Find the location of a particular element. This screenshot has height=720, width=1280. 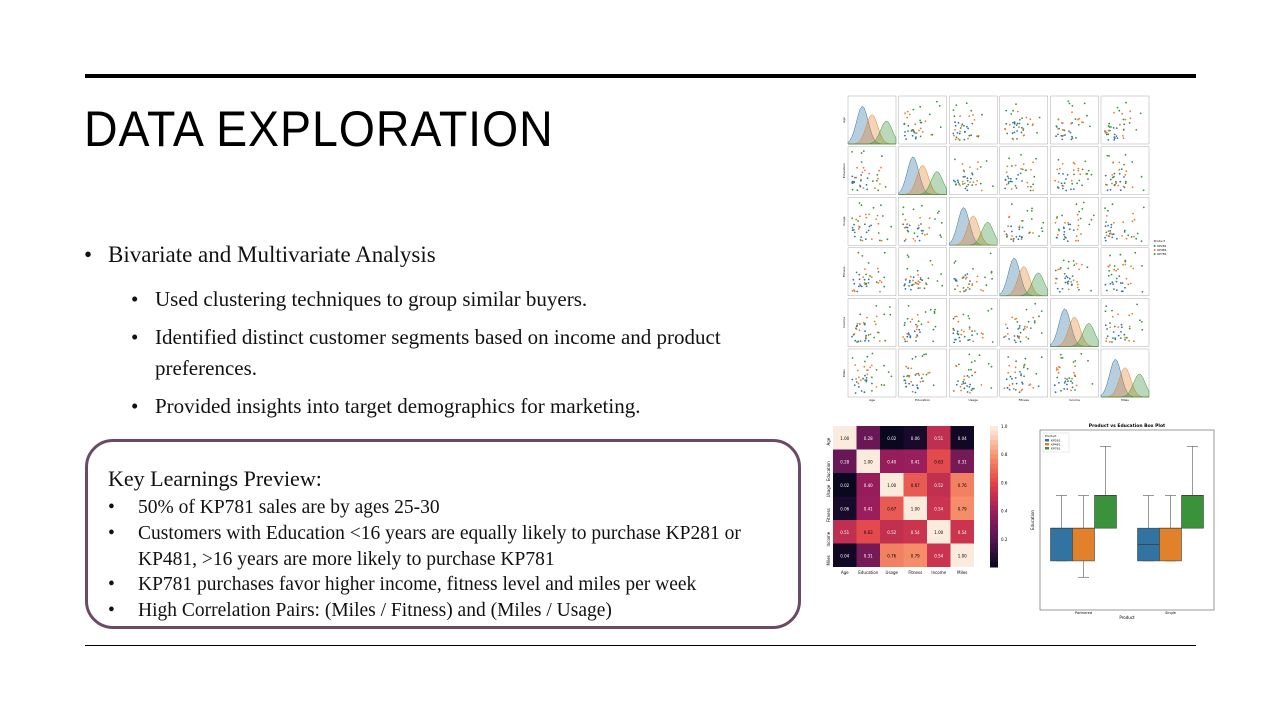

pairplot-panel is located at coordinates (1074, 272).